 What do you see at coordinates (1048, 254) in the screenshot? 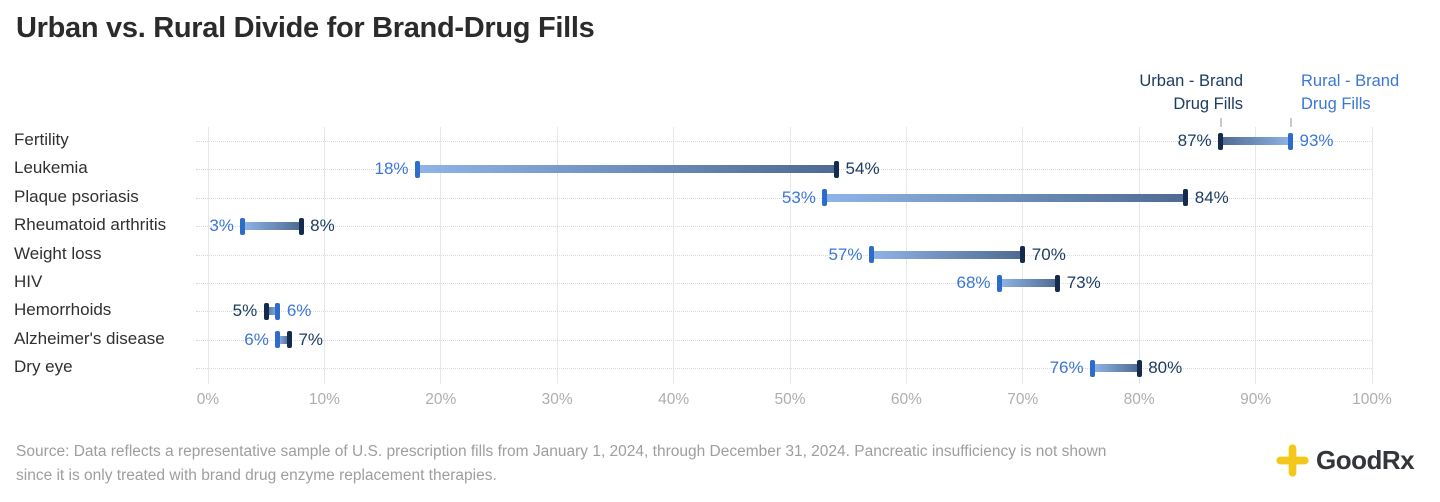
I see `urban-value-label: 70%` at bounding box center [1048, 254].